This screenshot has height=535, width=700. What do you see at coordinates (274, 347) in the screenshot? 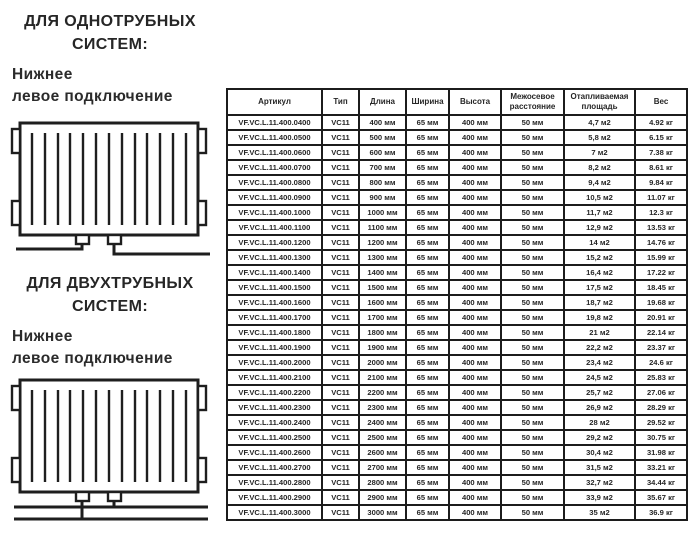
I see `cell-article: VF.VC.L.11.400.1900` at bounding box center [274, 347].